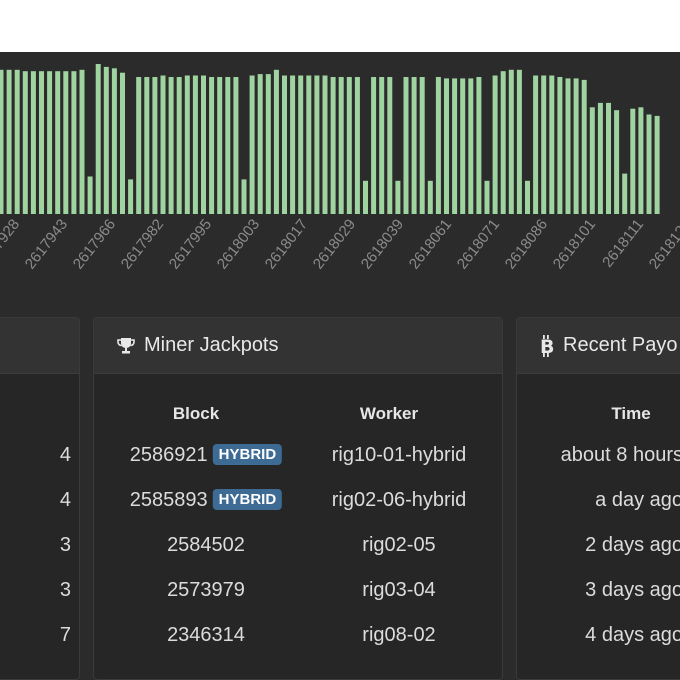  Describe the element at coordinates (211, 345) in the screenshot. I see `miner-jackpots-title: Miner Jackpots` at that location.